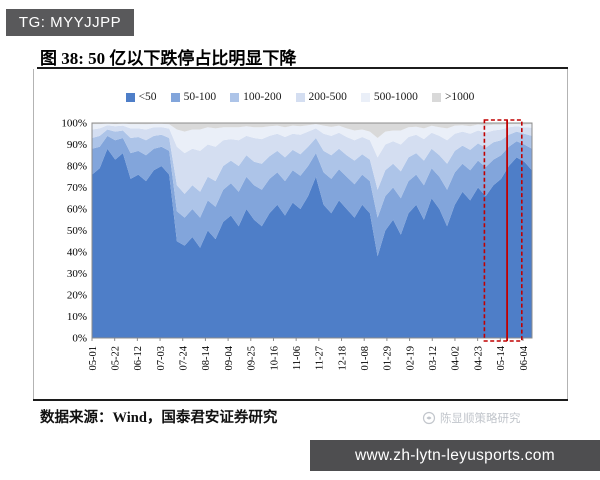 This screenshot has height=480, width=600. Describe the element at coordinates (77, 253) in the screenshot. I see `y-axis-label: 40%` at that location.